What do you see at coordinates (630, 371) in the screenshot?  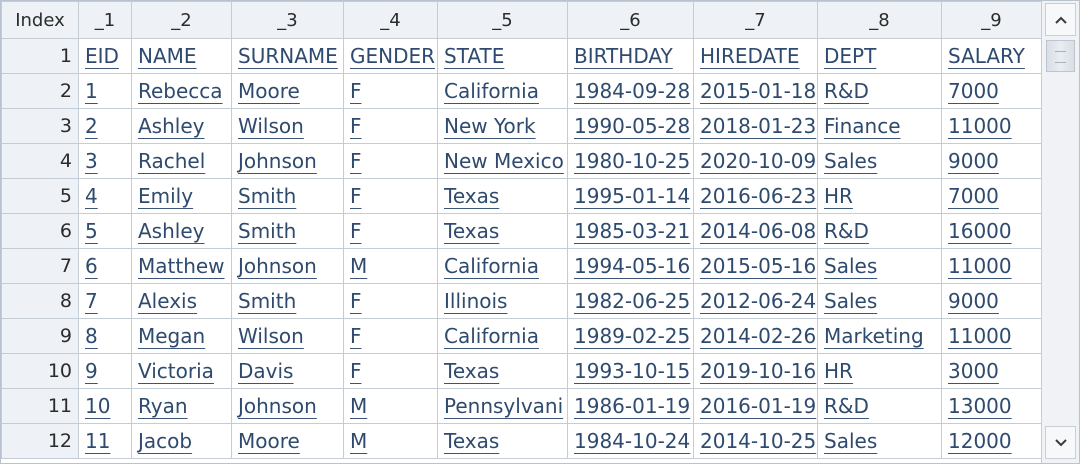 I see `table-cell: 1993-10-15` at bounding box center [630, 371].